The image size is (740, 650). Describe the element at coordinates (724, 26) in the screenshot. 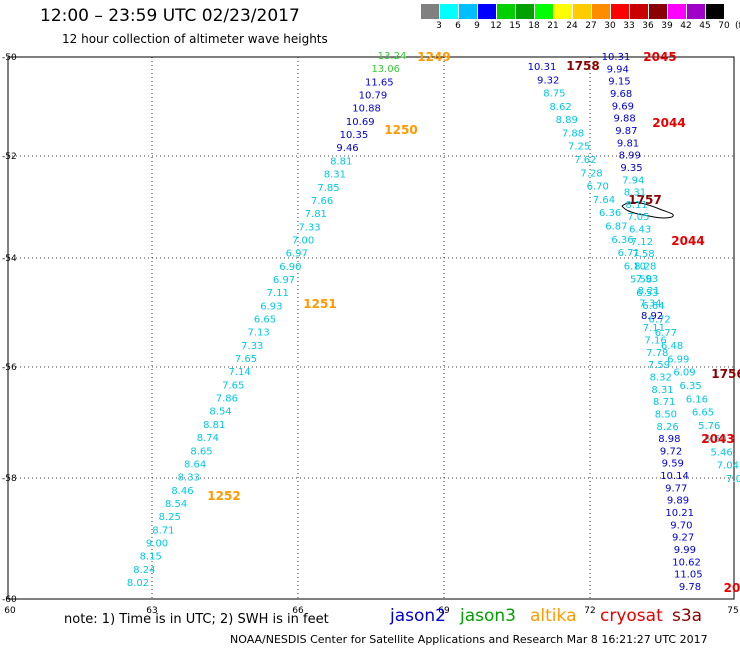

I see `legend-label: 70` at that location.